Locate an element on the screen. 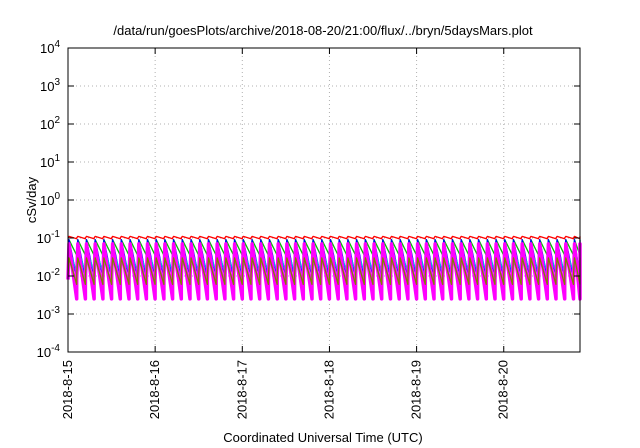  y-tick-exponent: 3 is located at coordinates (57, 82).